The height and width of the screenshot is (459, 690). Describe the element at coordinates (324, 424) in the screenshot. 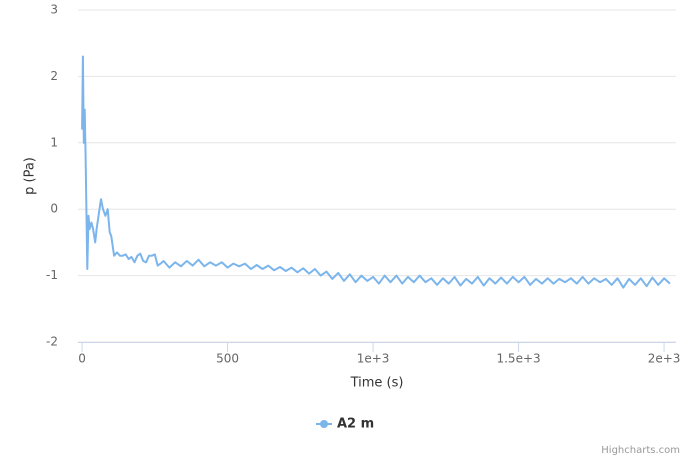

I see `legend-symbol` at that location.